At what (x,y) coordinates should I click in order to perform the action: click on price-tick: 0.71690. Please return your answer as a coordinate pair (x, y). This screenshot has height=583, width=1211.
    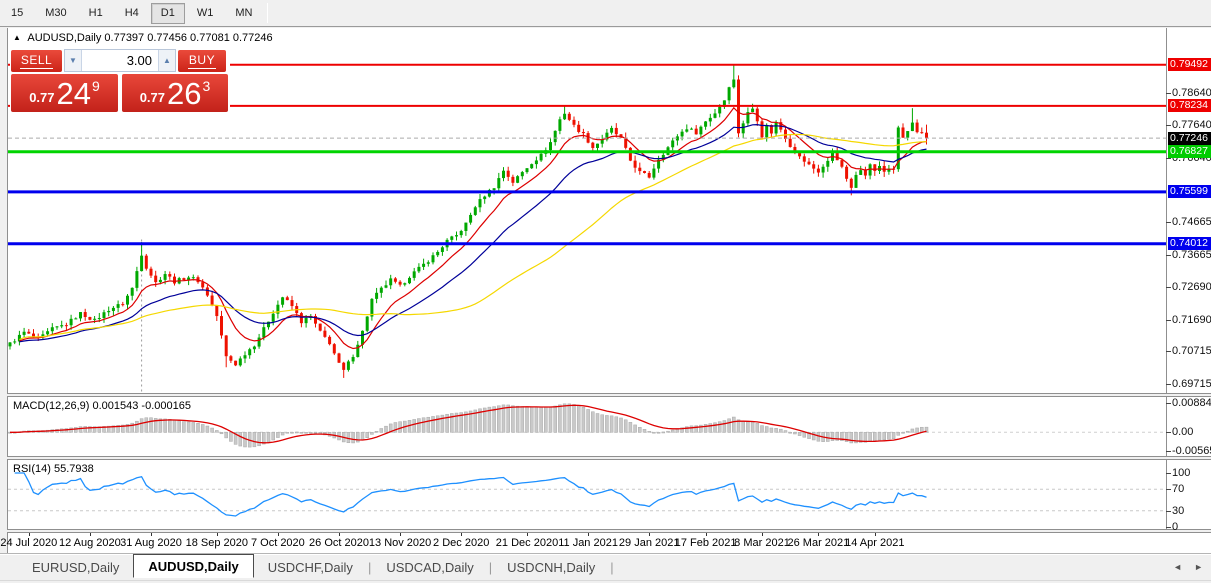
    Looking at the image, I should click on (1191, 319).